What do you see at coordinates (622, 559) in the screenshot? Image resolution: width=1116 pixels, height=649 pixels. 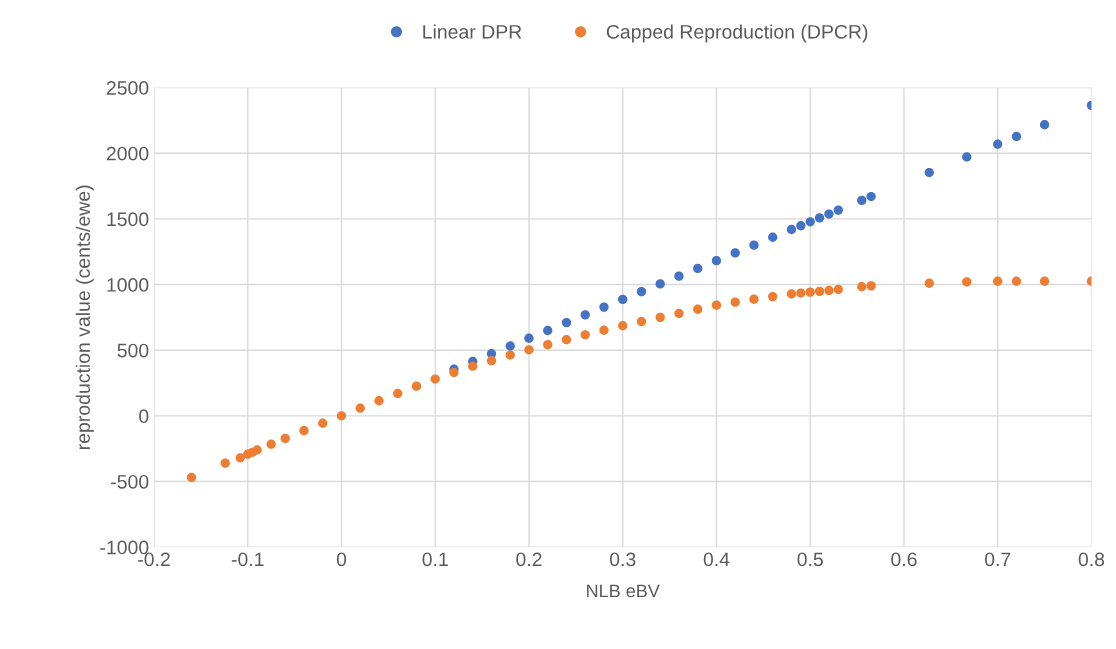 I see `x-tick-label: 0.3` at bounding box center [622, 559].